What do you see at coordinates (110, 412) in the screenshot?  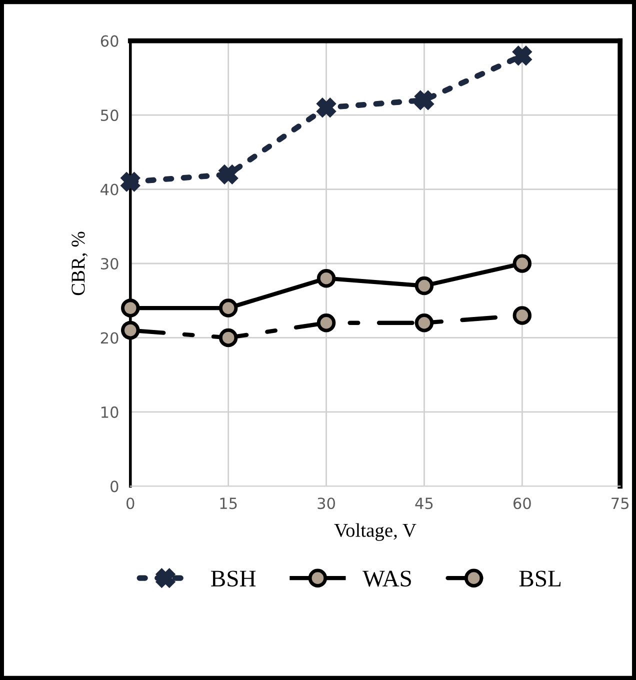 I see `y-tick-label: 10` at bounding box center [110, 412].